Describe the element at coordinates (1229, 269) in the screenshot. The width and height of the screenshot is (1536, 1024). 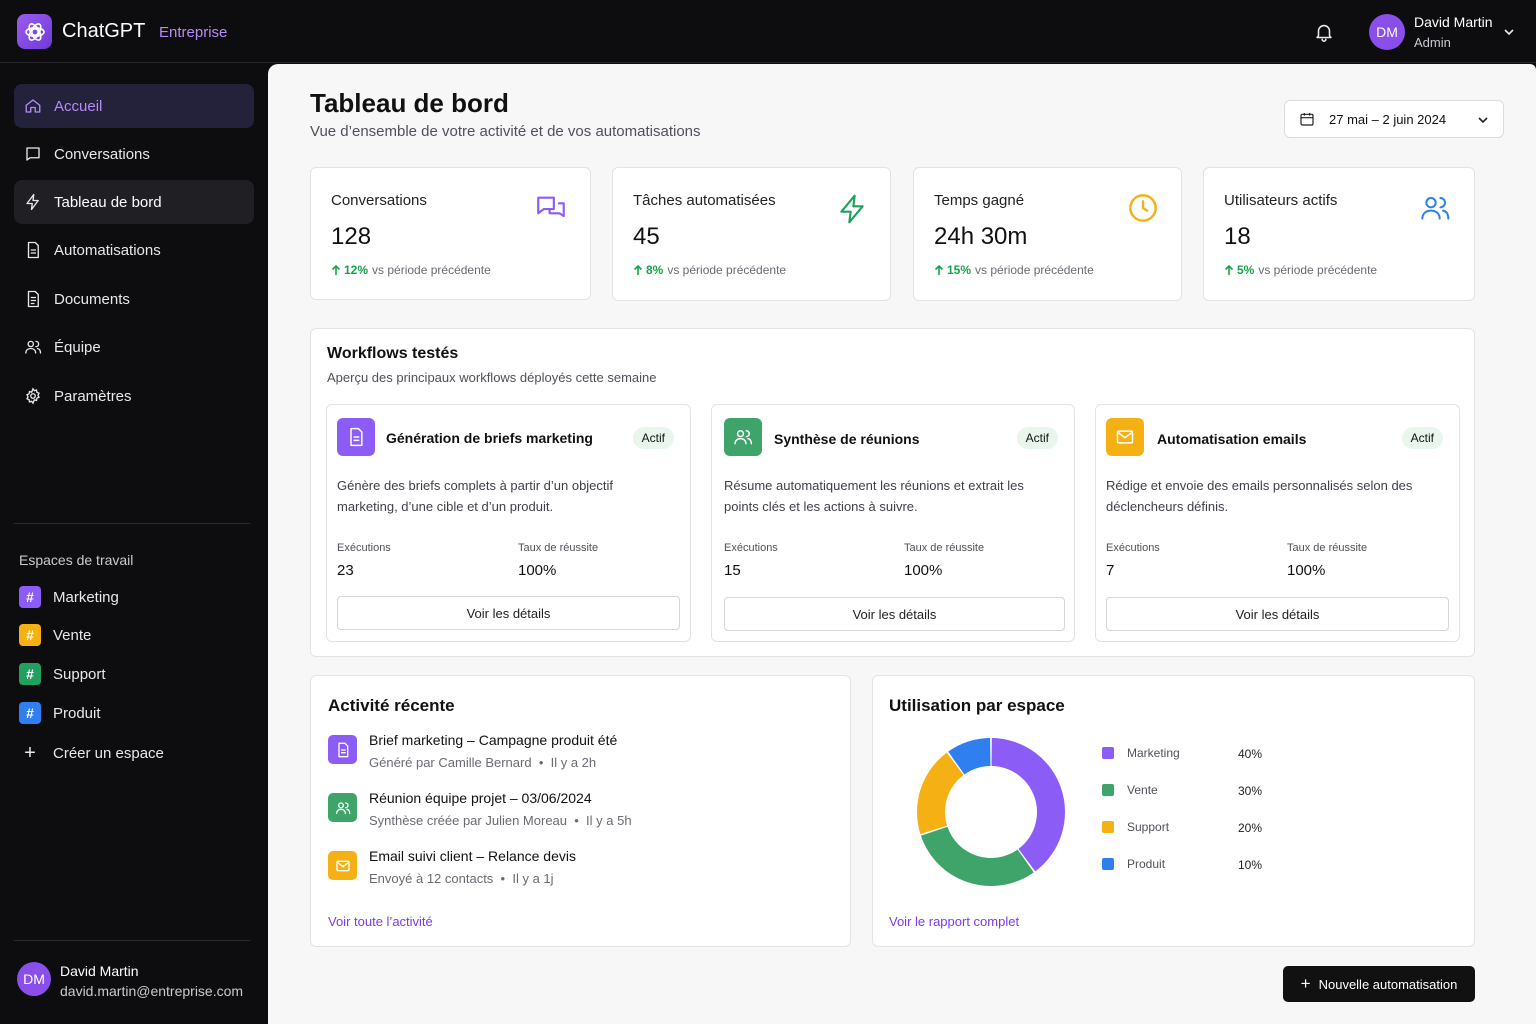
I see `arrow-up-icon` at that location.